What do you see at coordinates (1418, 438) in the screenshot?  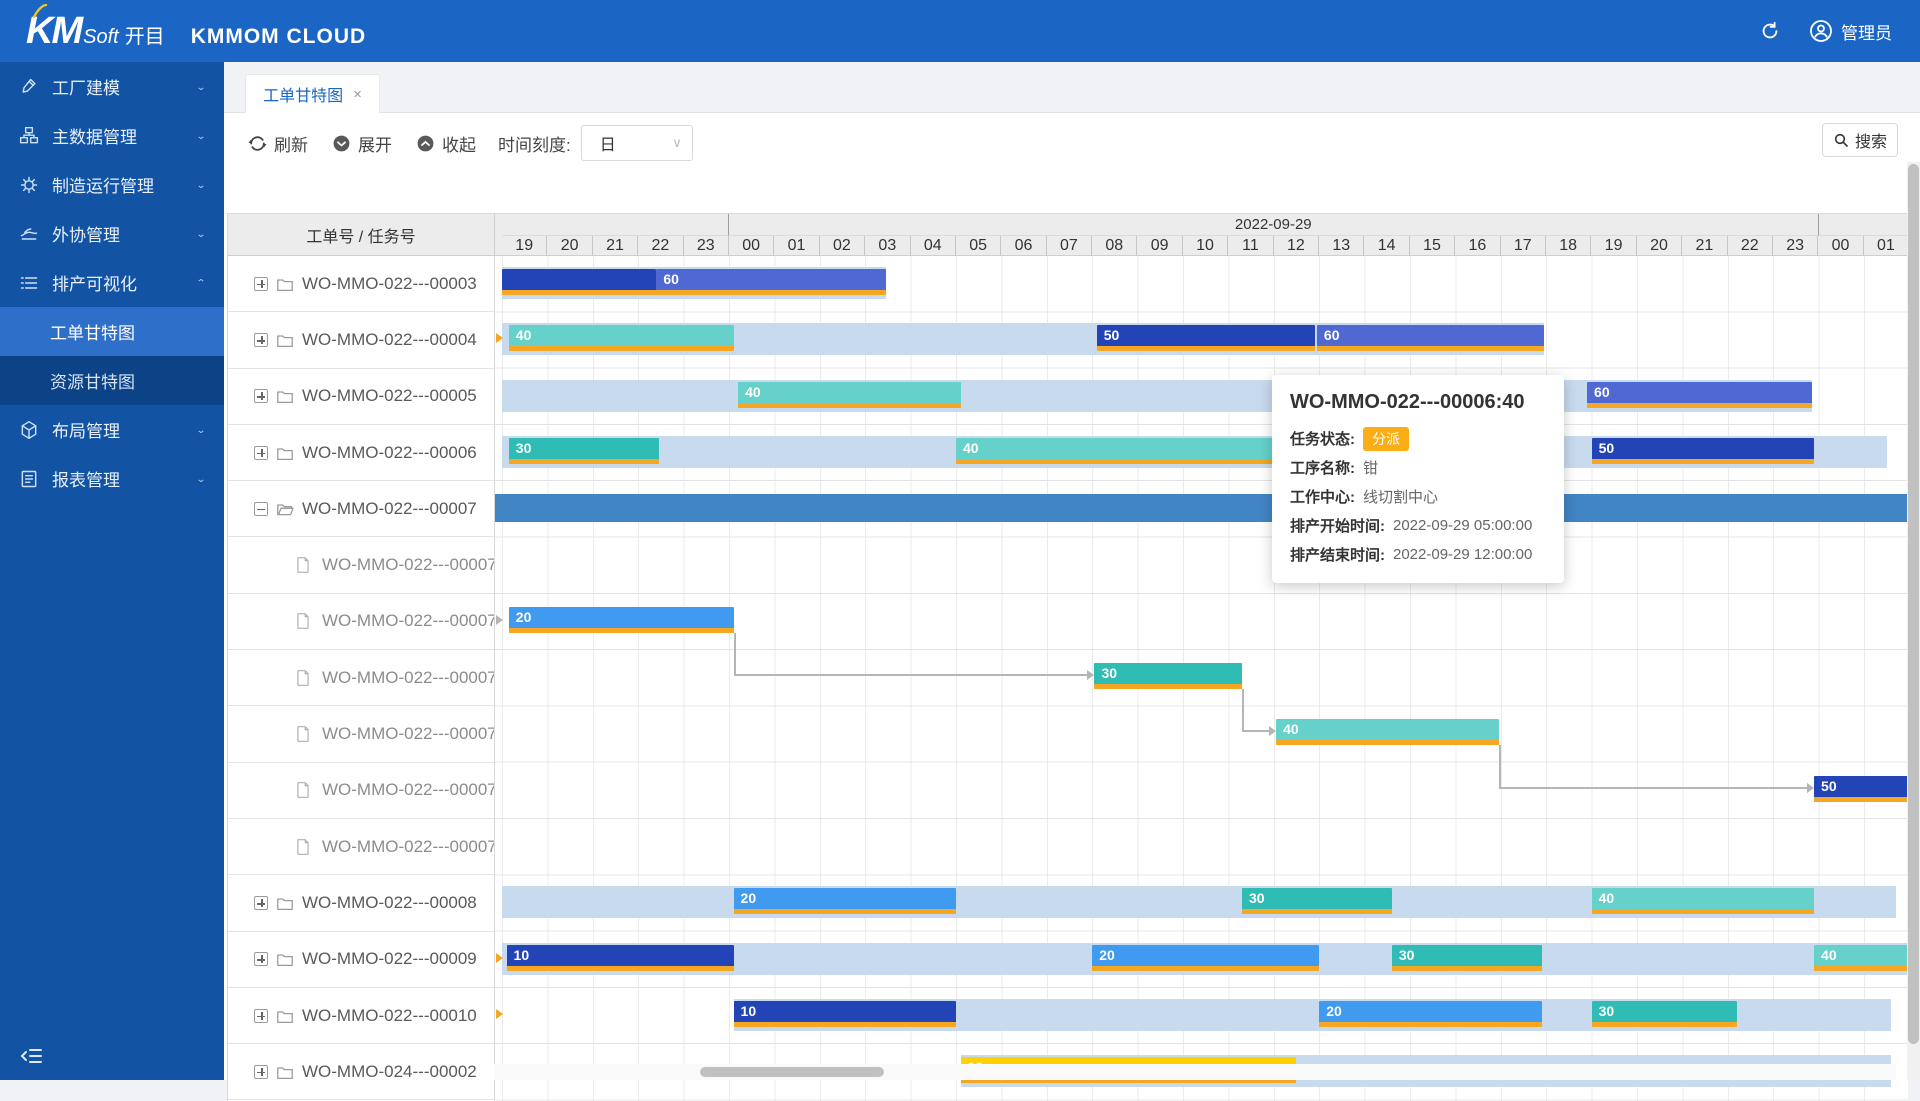 I see `tooltip-field: 任务状态:分派` at bounding box center [1418, 438].